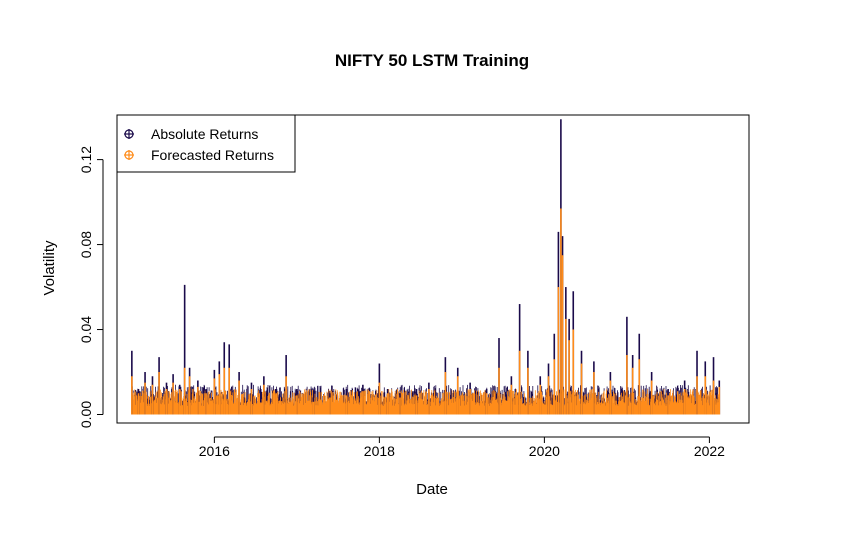  Describe the element at coordinates (86, 414) in the screenshot. I see `y-tick-label: 0.00` at that location.